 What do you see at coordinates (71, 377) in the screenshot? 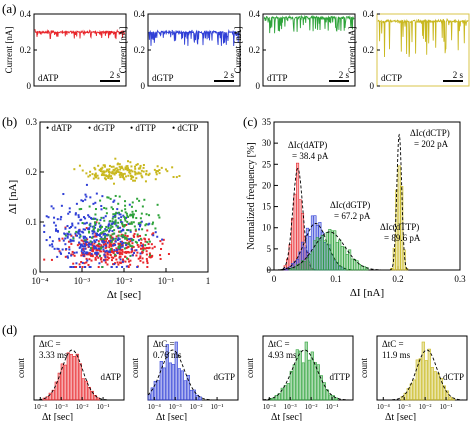
I see `dwell-bar-dATP` at bounding box center [71, 377].